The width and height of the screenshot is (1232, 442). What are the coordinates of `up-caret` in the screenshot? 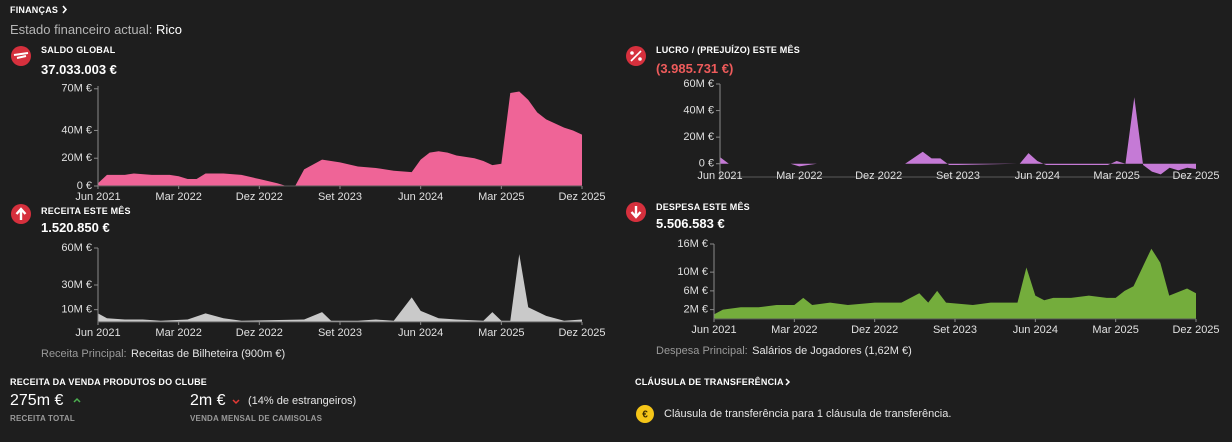 It's located at (77, 400).